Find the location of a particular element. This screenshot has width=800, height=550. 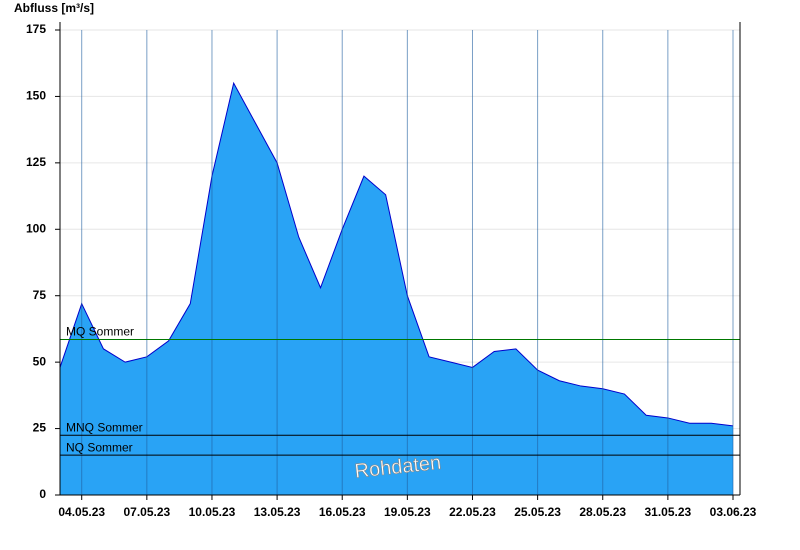

y-tick-label: 150 is located at coordinates (36, 96).